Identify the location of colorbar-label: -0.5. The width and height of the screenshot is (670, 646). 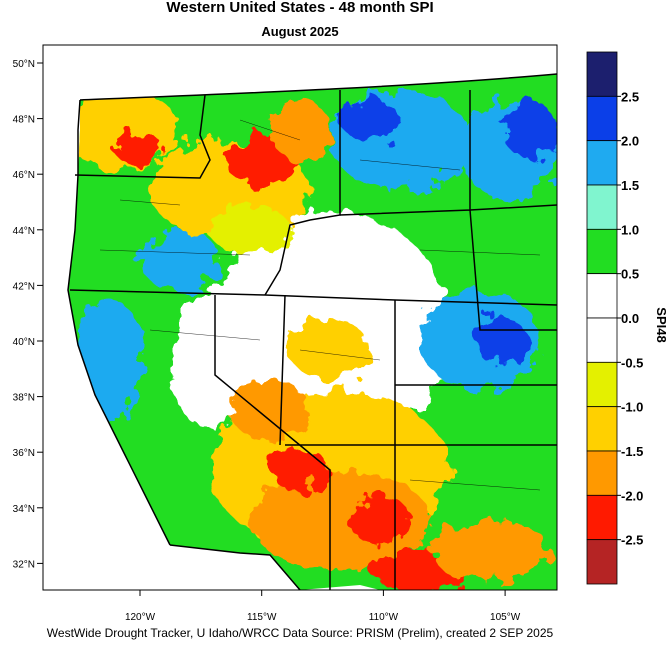
(632, 362).